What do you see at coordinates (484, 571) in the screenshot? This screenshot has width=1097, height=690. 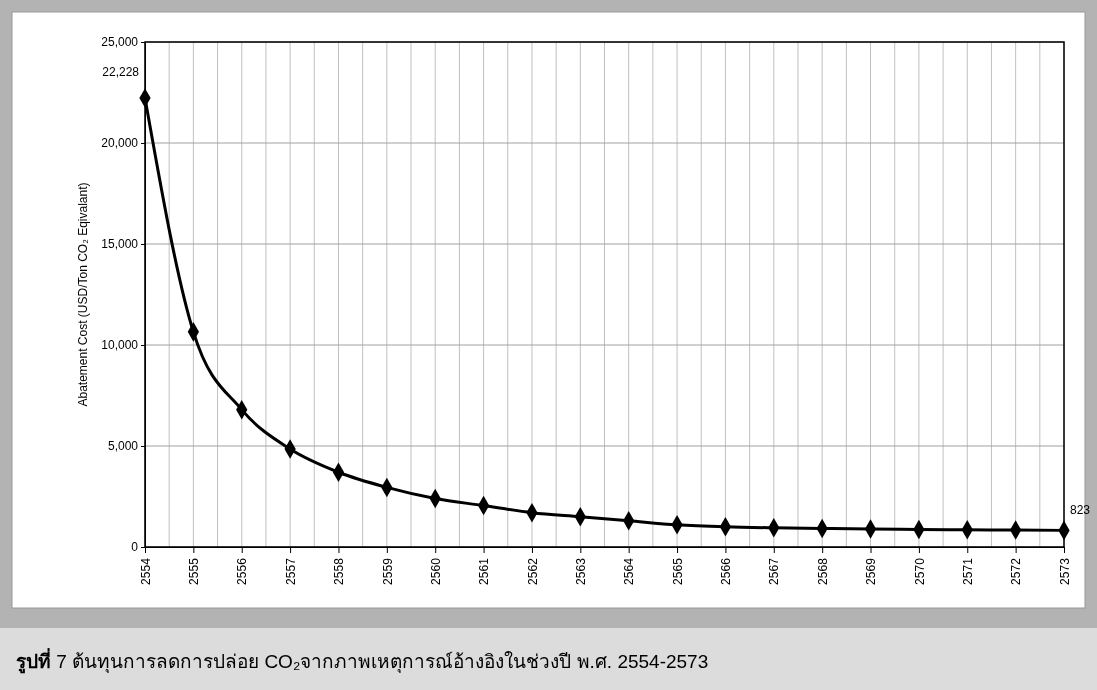 I see `x-tick-label: 2561` at bounding box center [484, 571].